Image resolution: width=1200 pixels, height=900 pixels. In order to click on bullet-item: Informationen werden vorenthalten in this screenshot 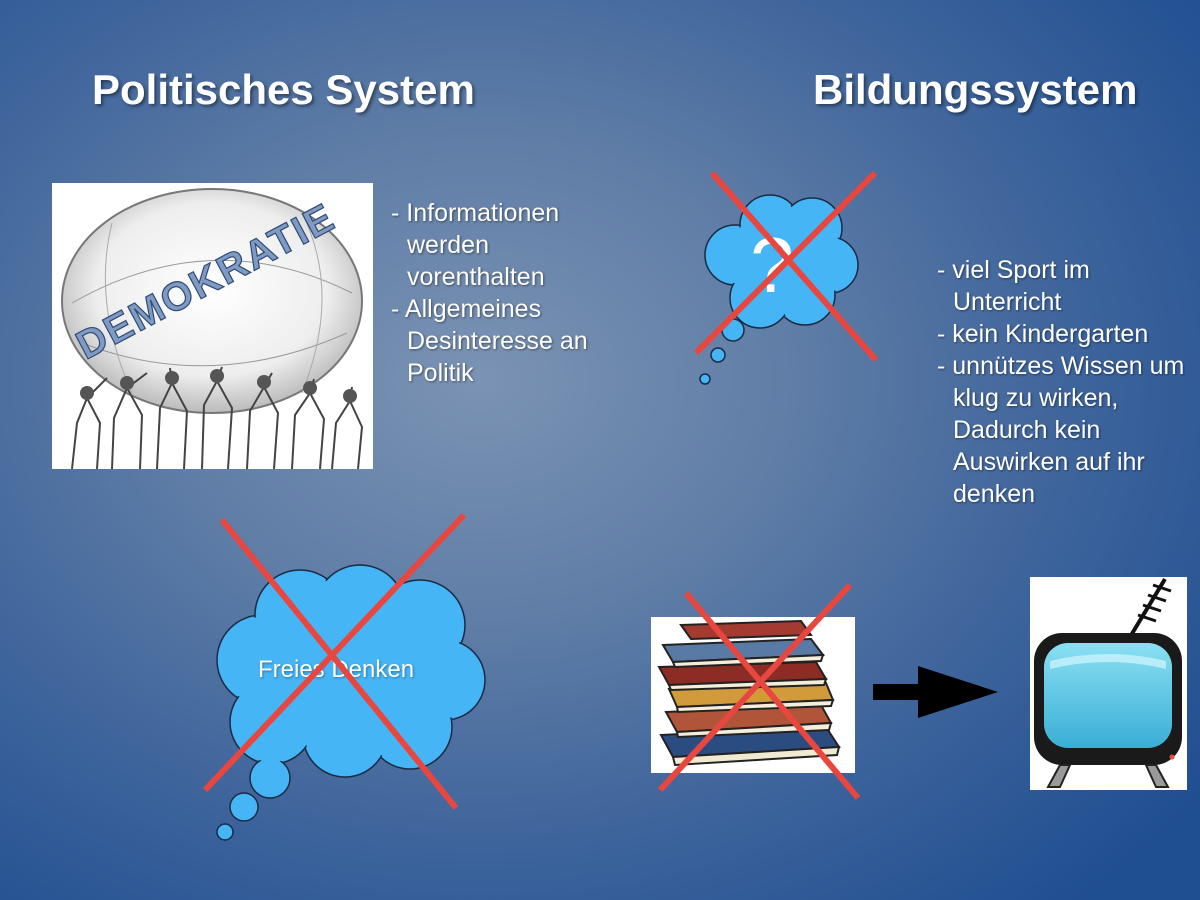, I will do `click(491, 245)`.